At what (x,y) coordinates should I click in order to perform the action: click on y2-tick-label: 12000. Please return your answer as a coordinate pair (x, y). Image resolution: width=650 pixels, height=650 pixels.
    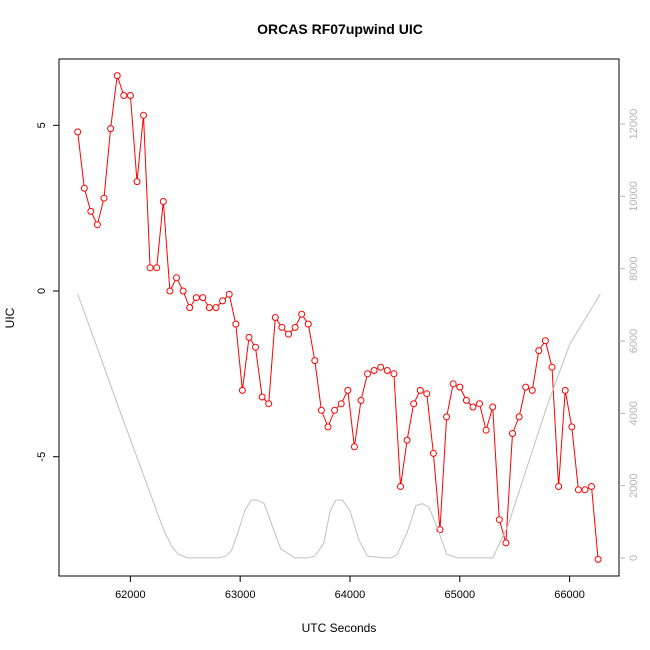
    Looking at the image, I should click on (634, 124).